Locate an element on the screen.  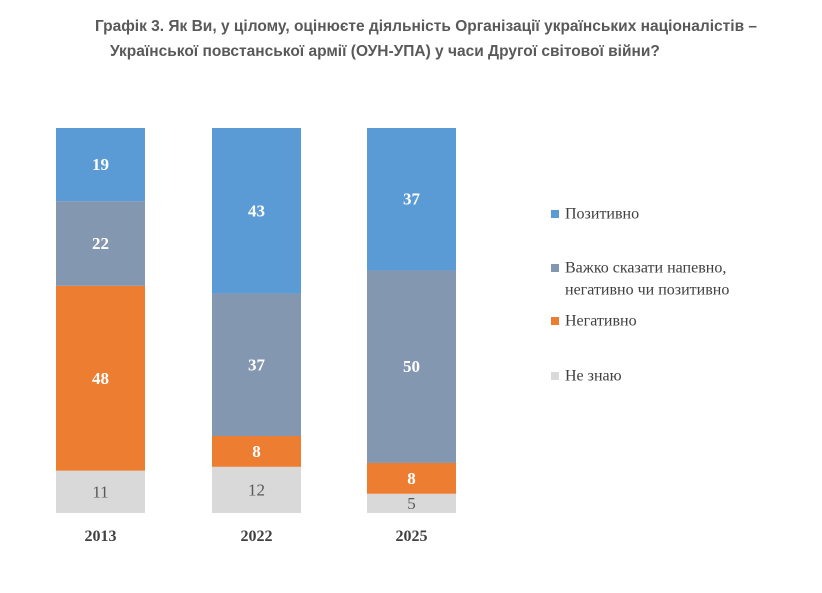
data-label: 22 is located at coordinates (100, 243).